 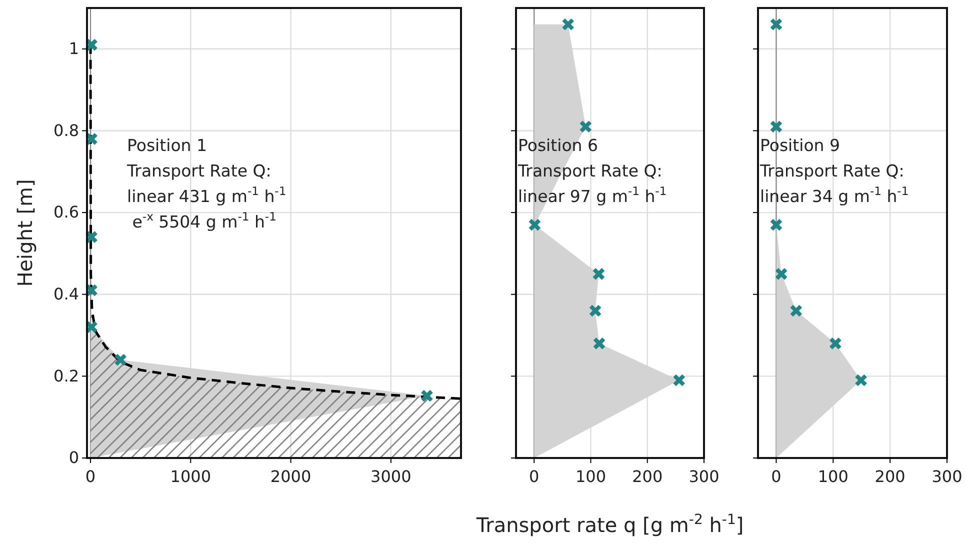 I want to click on x-tick-label: 1000, so click(x=190, y=476).